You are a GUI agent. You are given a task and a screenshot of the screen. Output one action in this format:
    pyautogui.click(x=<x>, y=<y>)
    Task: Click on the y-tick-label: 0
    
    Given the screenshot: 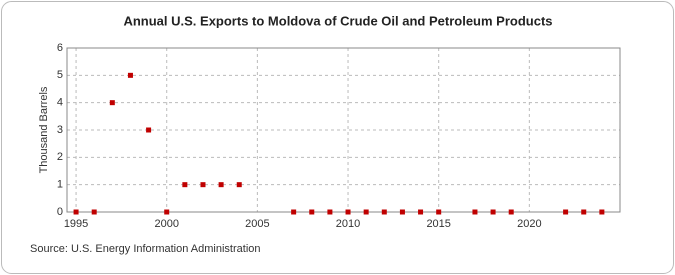 What is the action you would take?
    pyautogui.click(x=60, y=212)
    